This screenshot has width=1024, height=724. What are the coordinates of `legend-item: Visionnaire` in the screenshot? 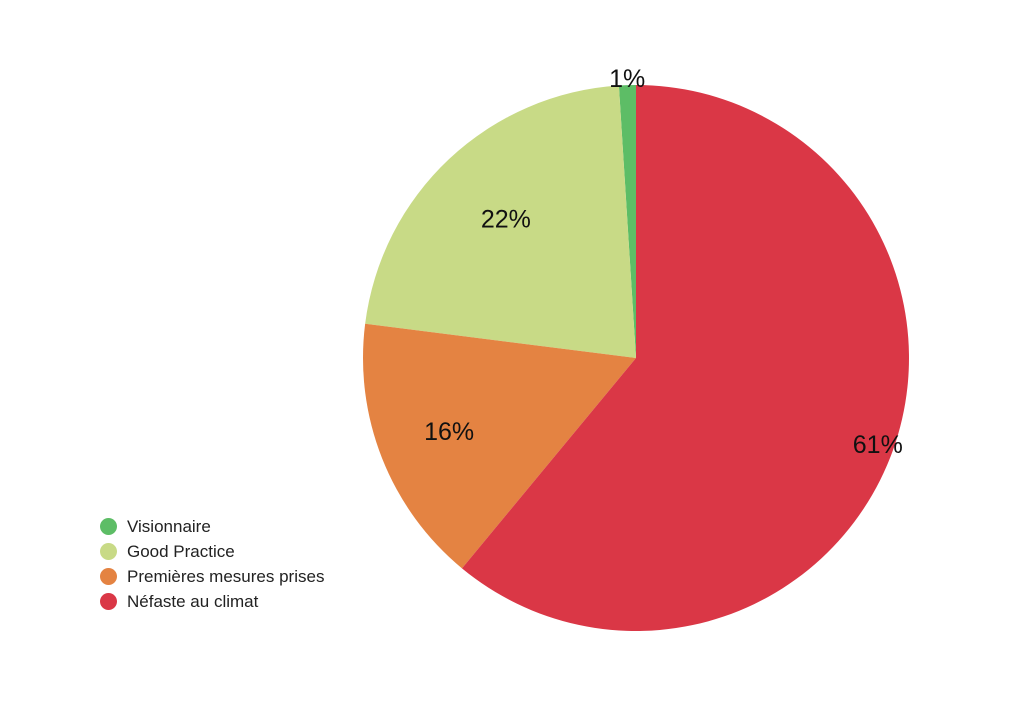 It's located at (212, 526).